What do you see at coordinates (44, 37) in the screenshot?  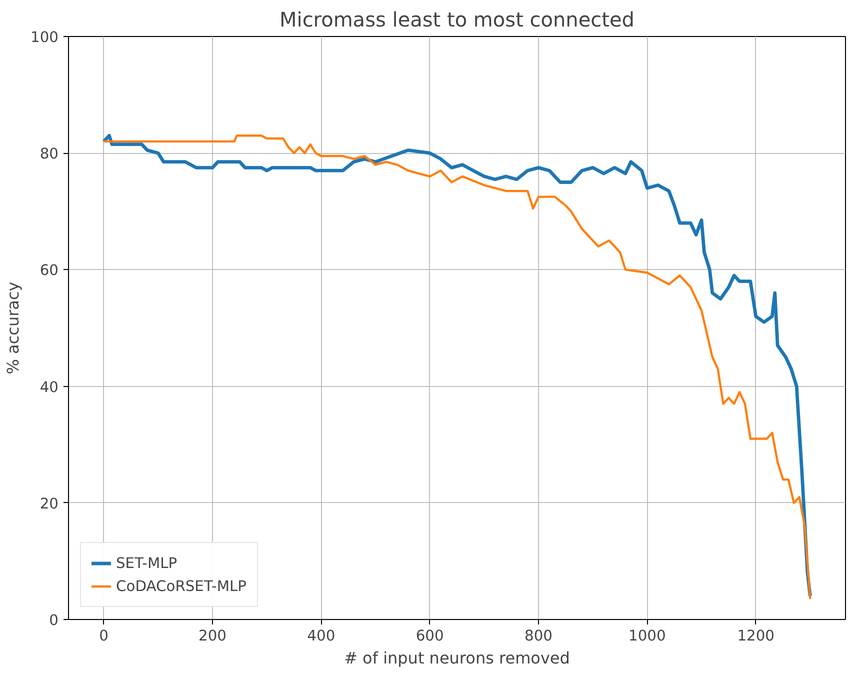 I see `y-tick-label: 100` at bounding box center [44, 37].